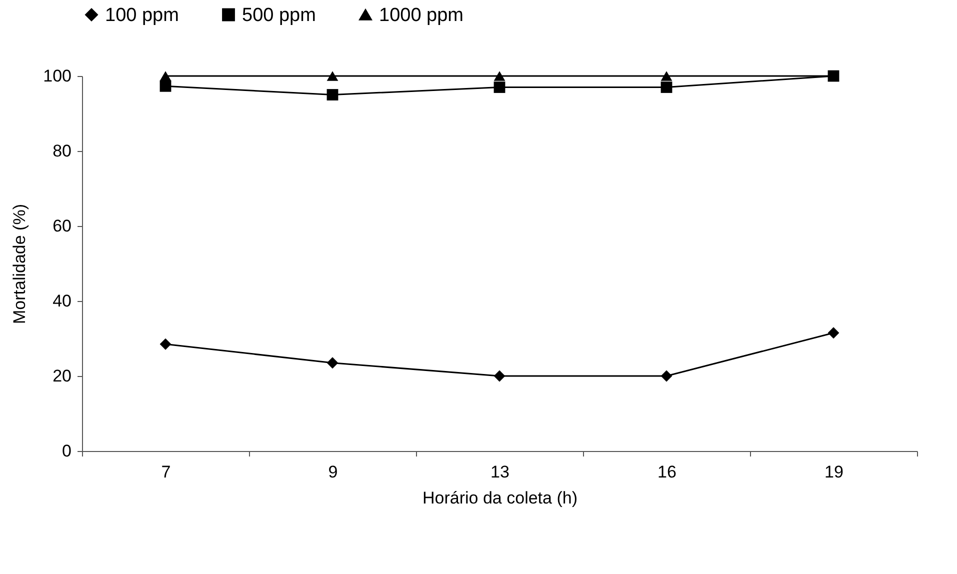 Image resolution: width=957 pixels, height=574 pixels. Describe the element at coordinates (500, 498) in the screenshot. I see `x-axis-title: Horário da coleta (h)` at that location.